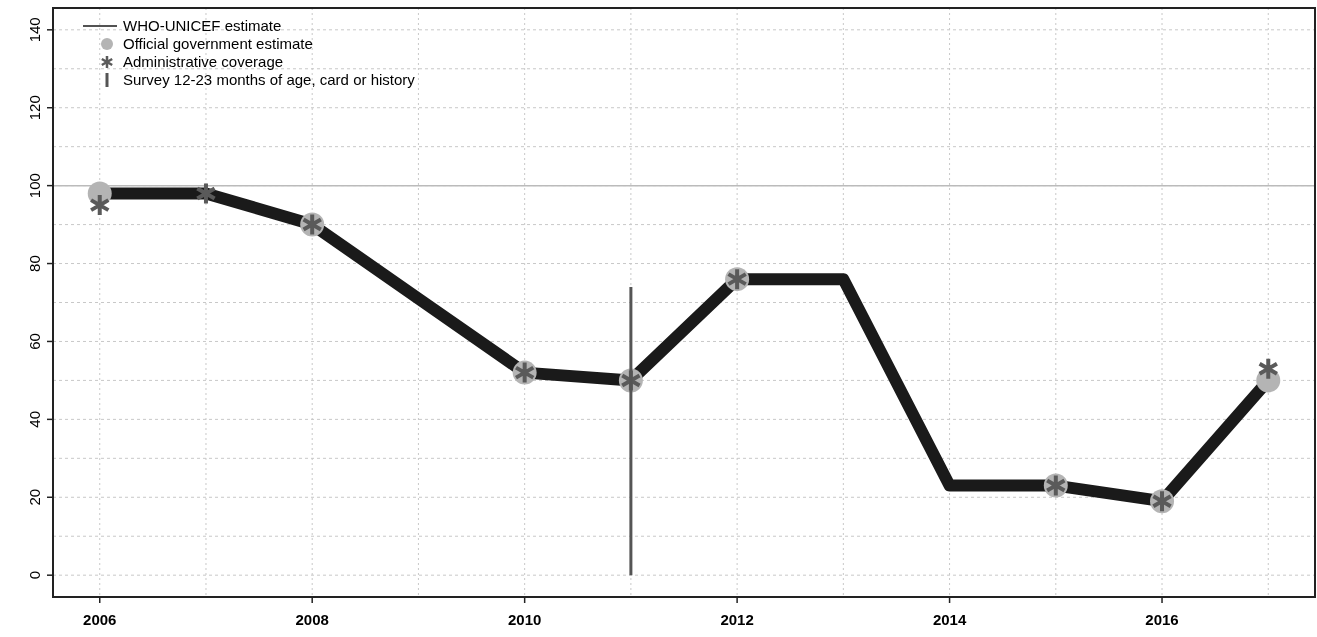 Image resolution: width=1317 pixels, height=637 pixels. Describe the element at coordinates (34, 575) in the screenshot. I see `y-tick-label: 0` at that location.